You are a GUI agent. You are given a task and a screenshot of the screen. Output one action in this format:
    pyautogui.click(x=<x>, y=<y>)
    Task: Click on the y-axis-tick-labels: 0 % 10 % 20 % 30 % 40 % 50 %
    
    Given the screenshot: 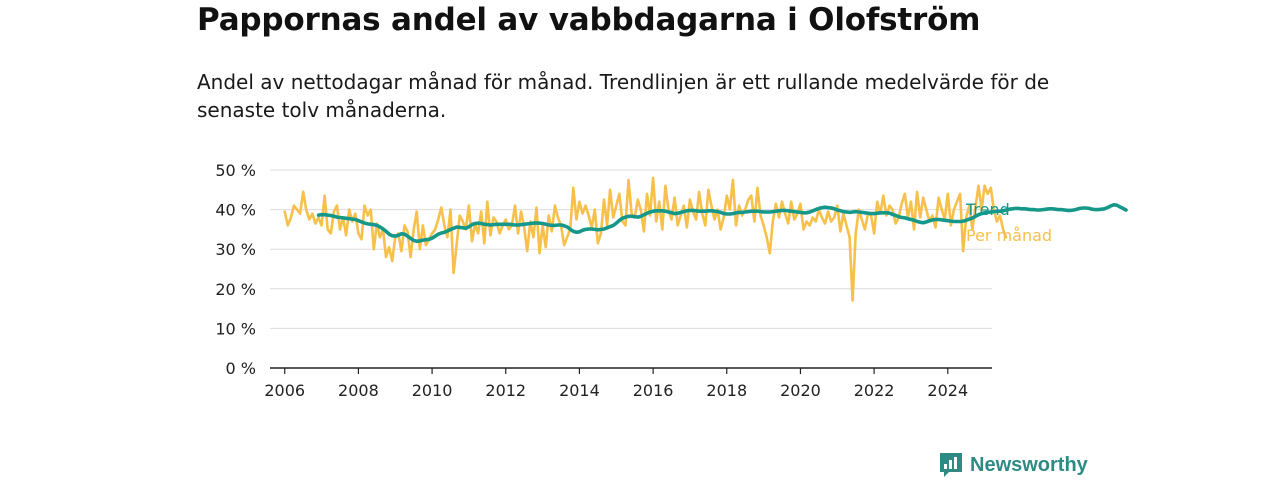 What is the action you would take?
    pyautogui.click(x=235, y=269)
    